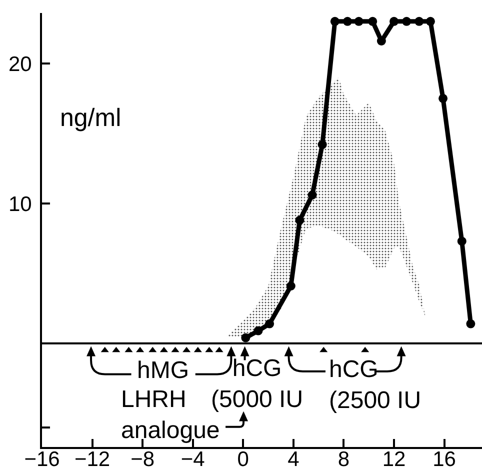  I want to click on y-tick-label: 20, so click(20, 64).